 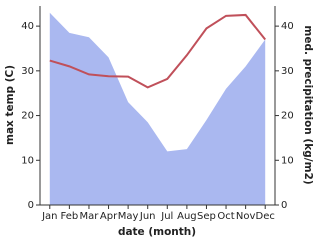 I want to click on y-tick-label: 0, so click(x=31, y=205).